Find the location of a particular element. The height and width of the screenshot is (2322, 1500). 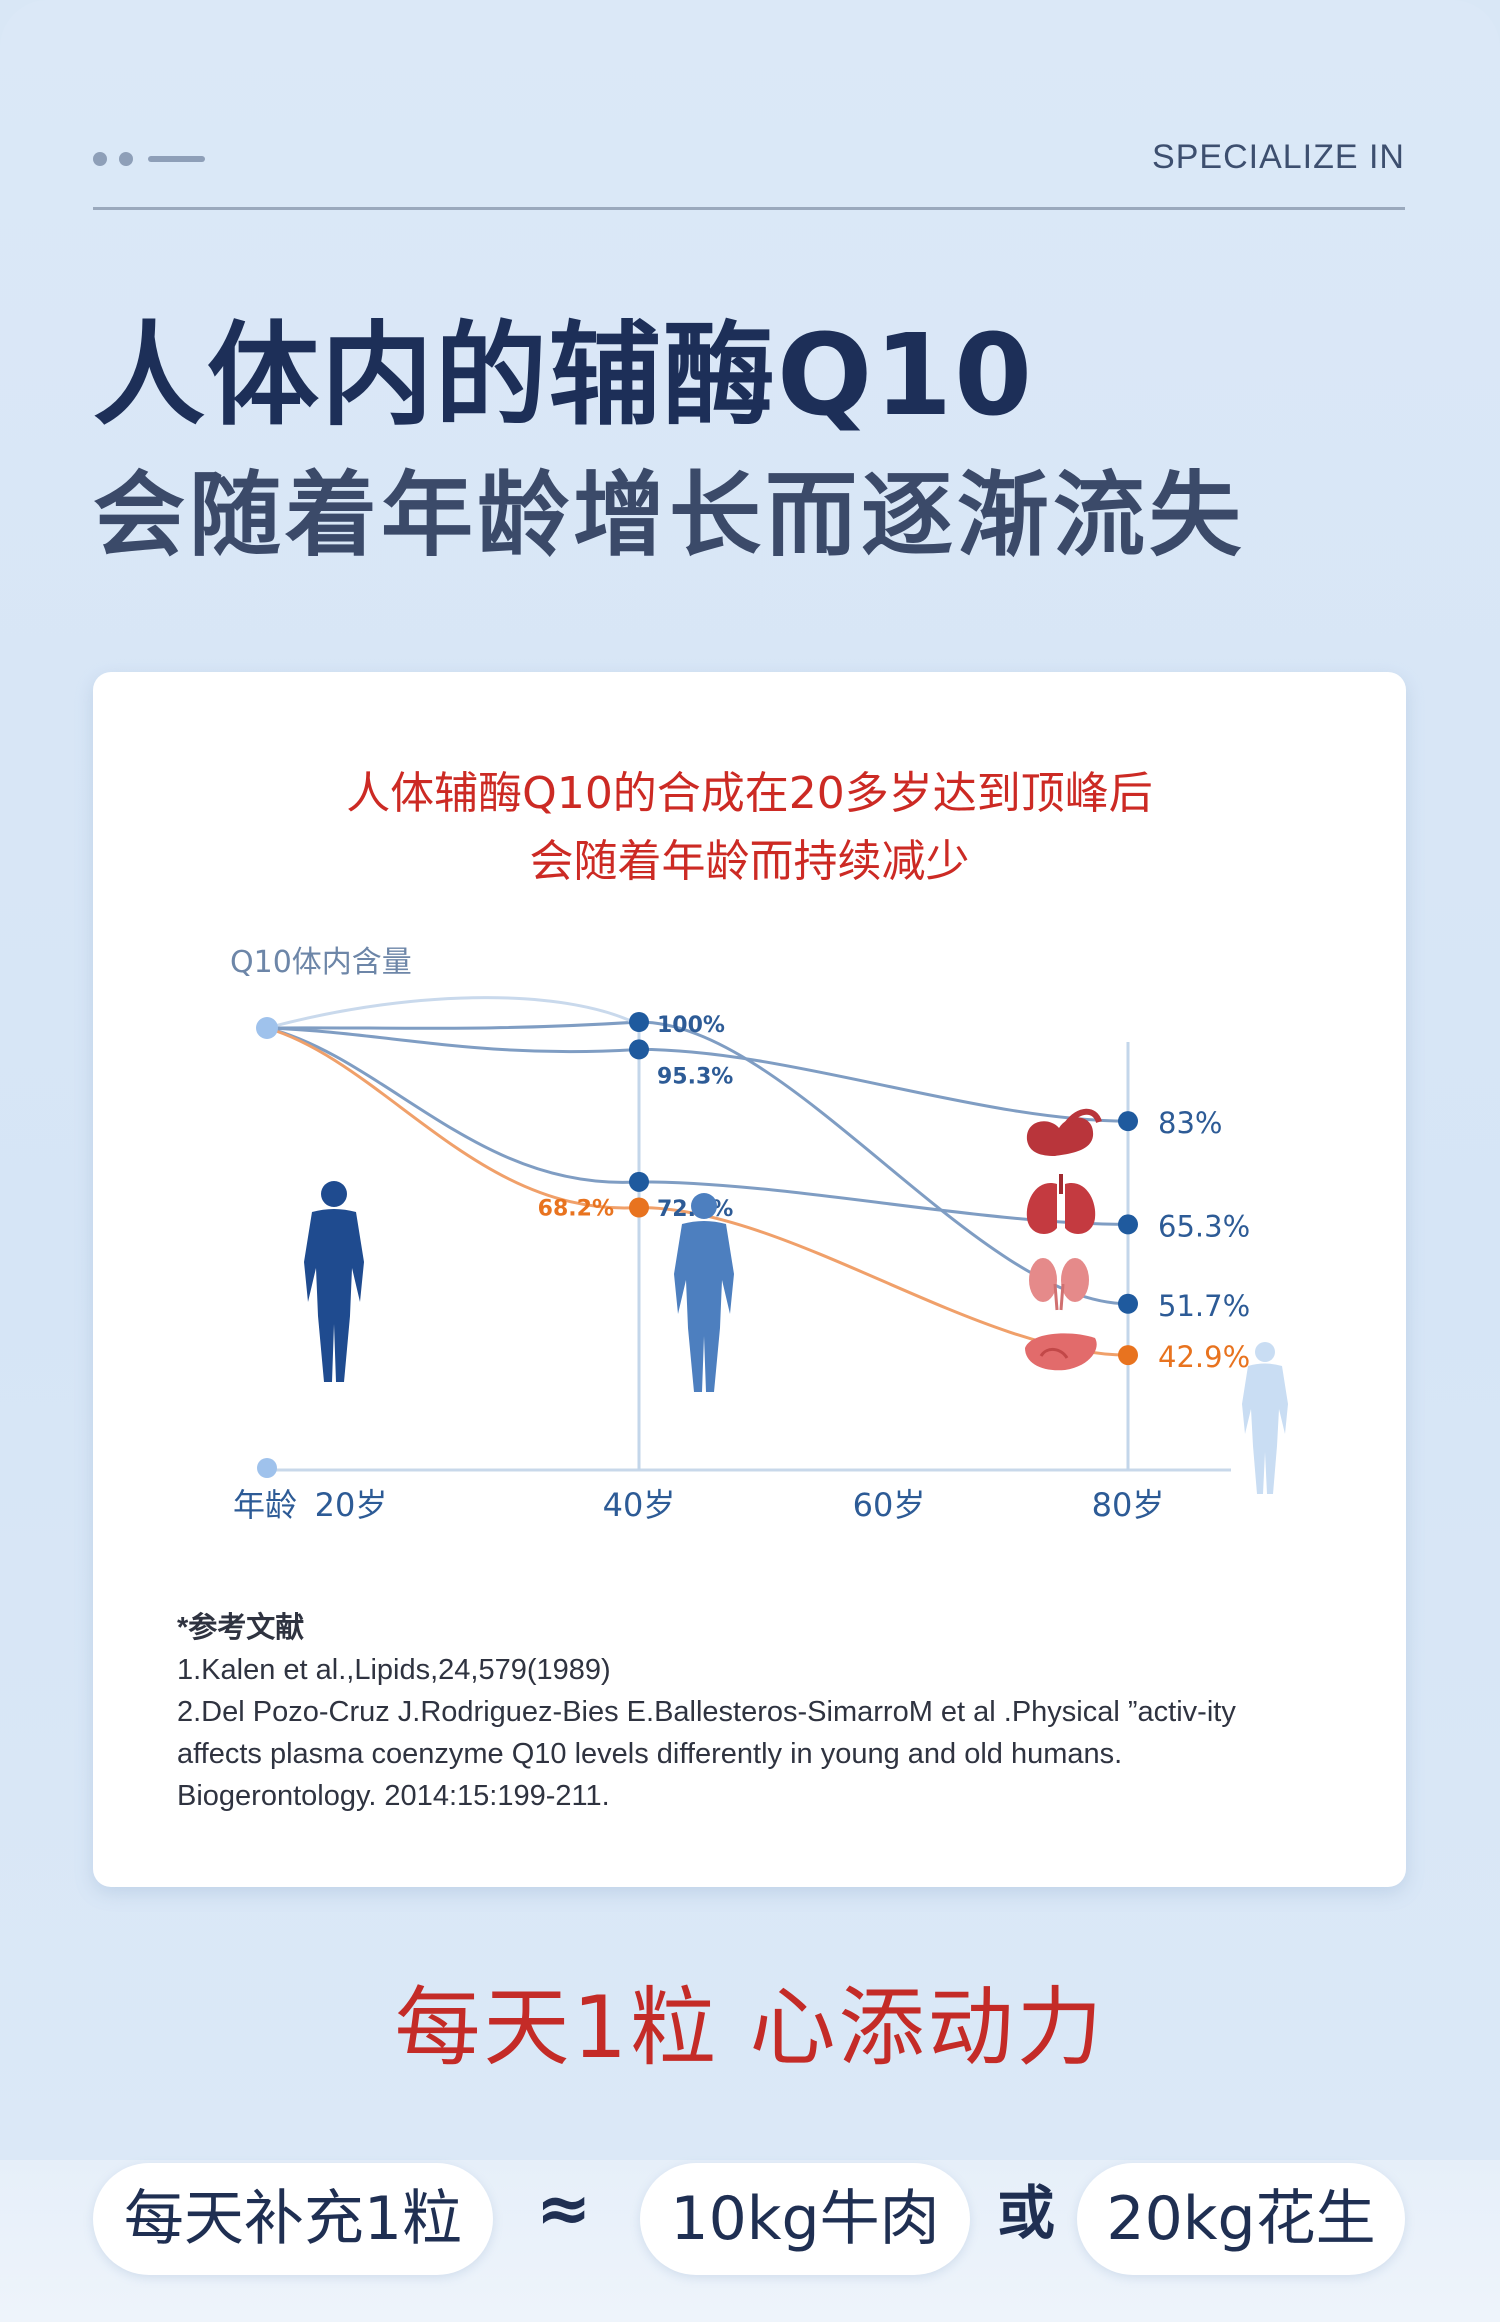

x-tick-label: 60岁 is located at coordinates (889, 1505).